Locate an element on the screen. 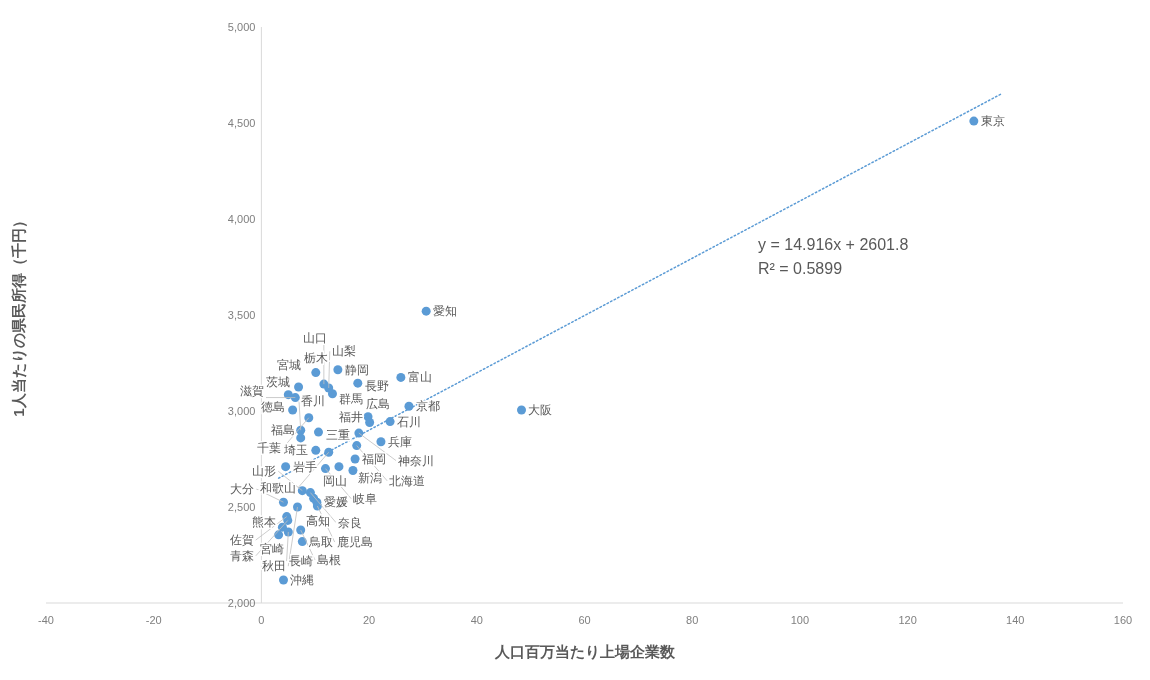 The width and height of the screenshot is (1150, 680). annotation: 鹿児島 is located at coordinates (354, 542).